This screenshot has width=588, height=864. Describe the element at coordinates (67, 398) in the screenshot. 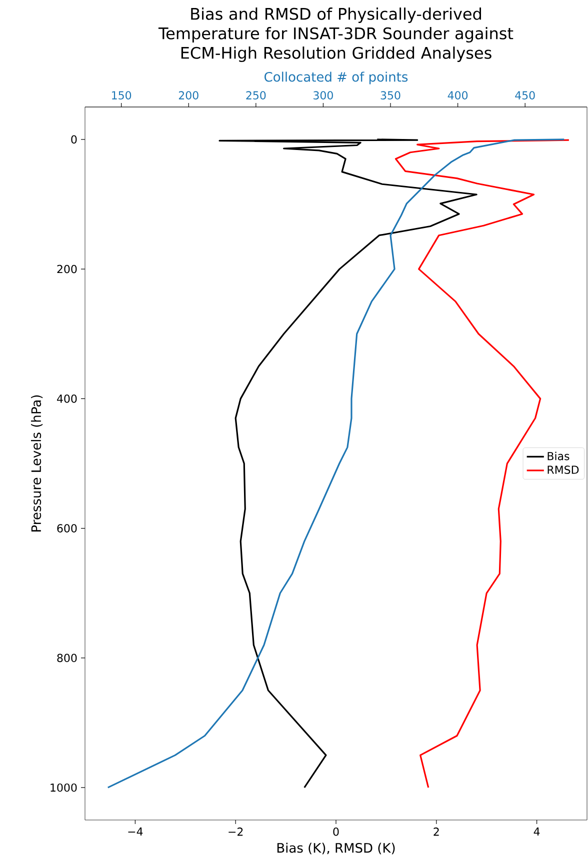

I see `y-tick-label: 400` at that location.